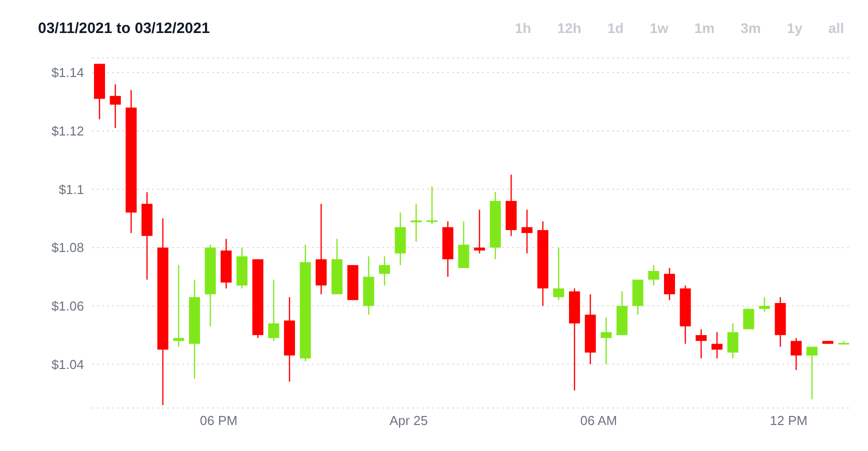 The width and height of the screenshot is (868, 451). Describe the element at coordinates (71, 189) in the screenshot. I see `y-tick-label: $1.1` at that location.